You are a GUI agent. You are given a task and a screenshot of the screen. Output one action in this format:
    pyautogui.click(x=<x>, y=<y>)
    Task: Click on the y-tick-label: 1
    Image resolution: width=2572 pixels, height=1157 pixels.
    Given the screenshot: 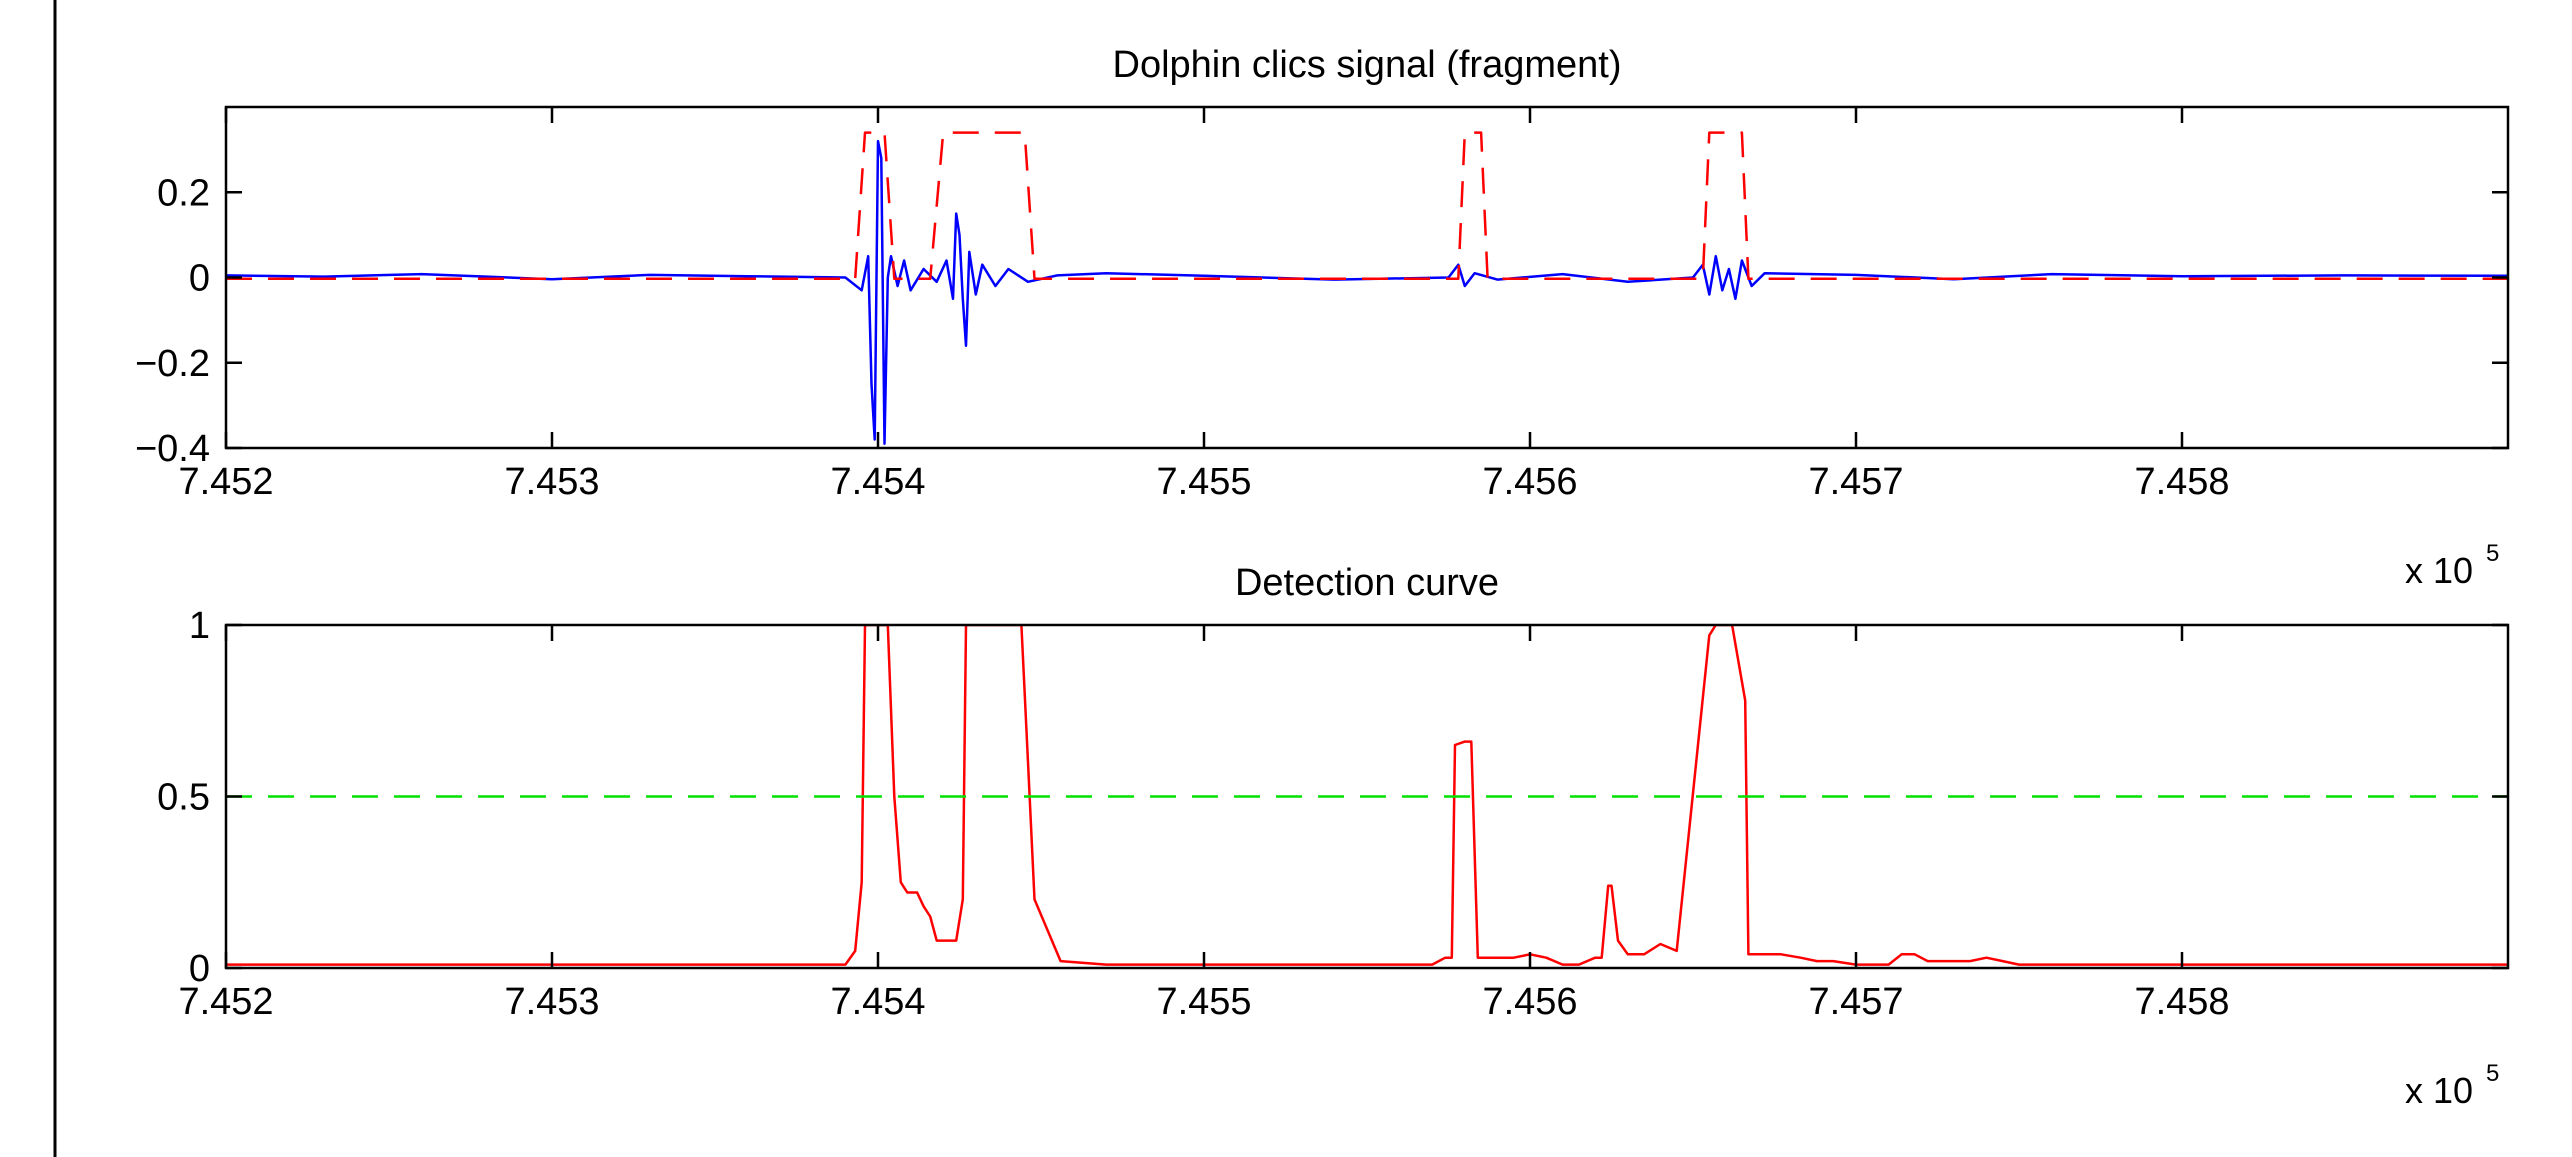 What is the action you would take?
    pyautogui.click(x=199, y=626)
    